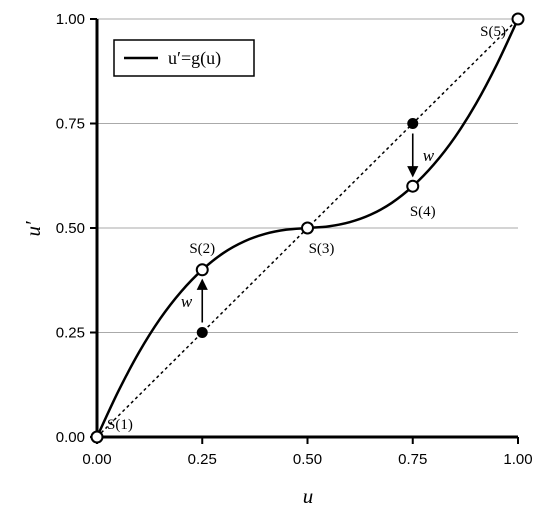  I want to click on legend: u′=g(u), so click(184, 58).